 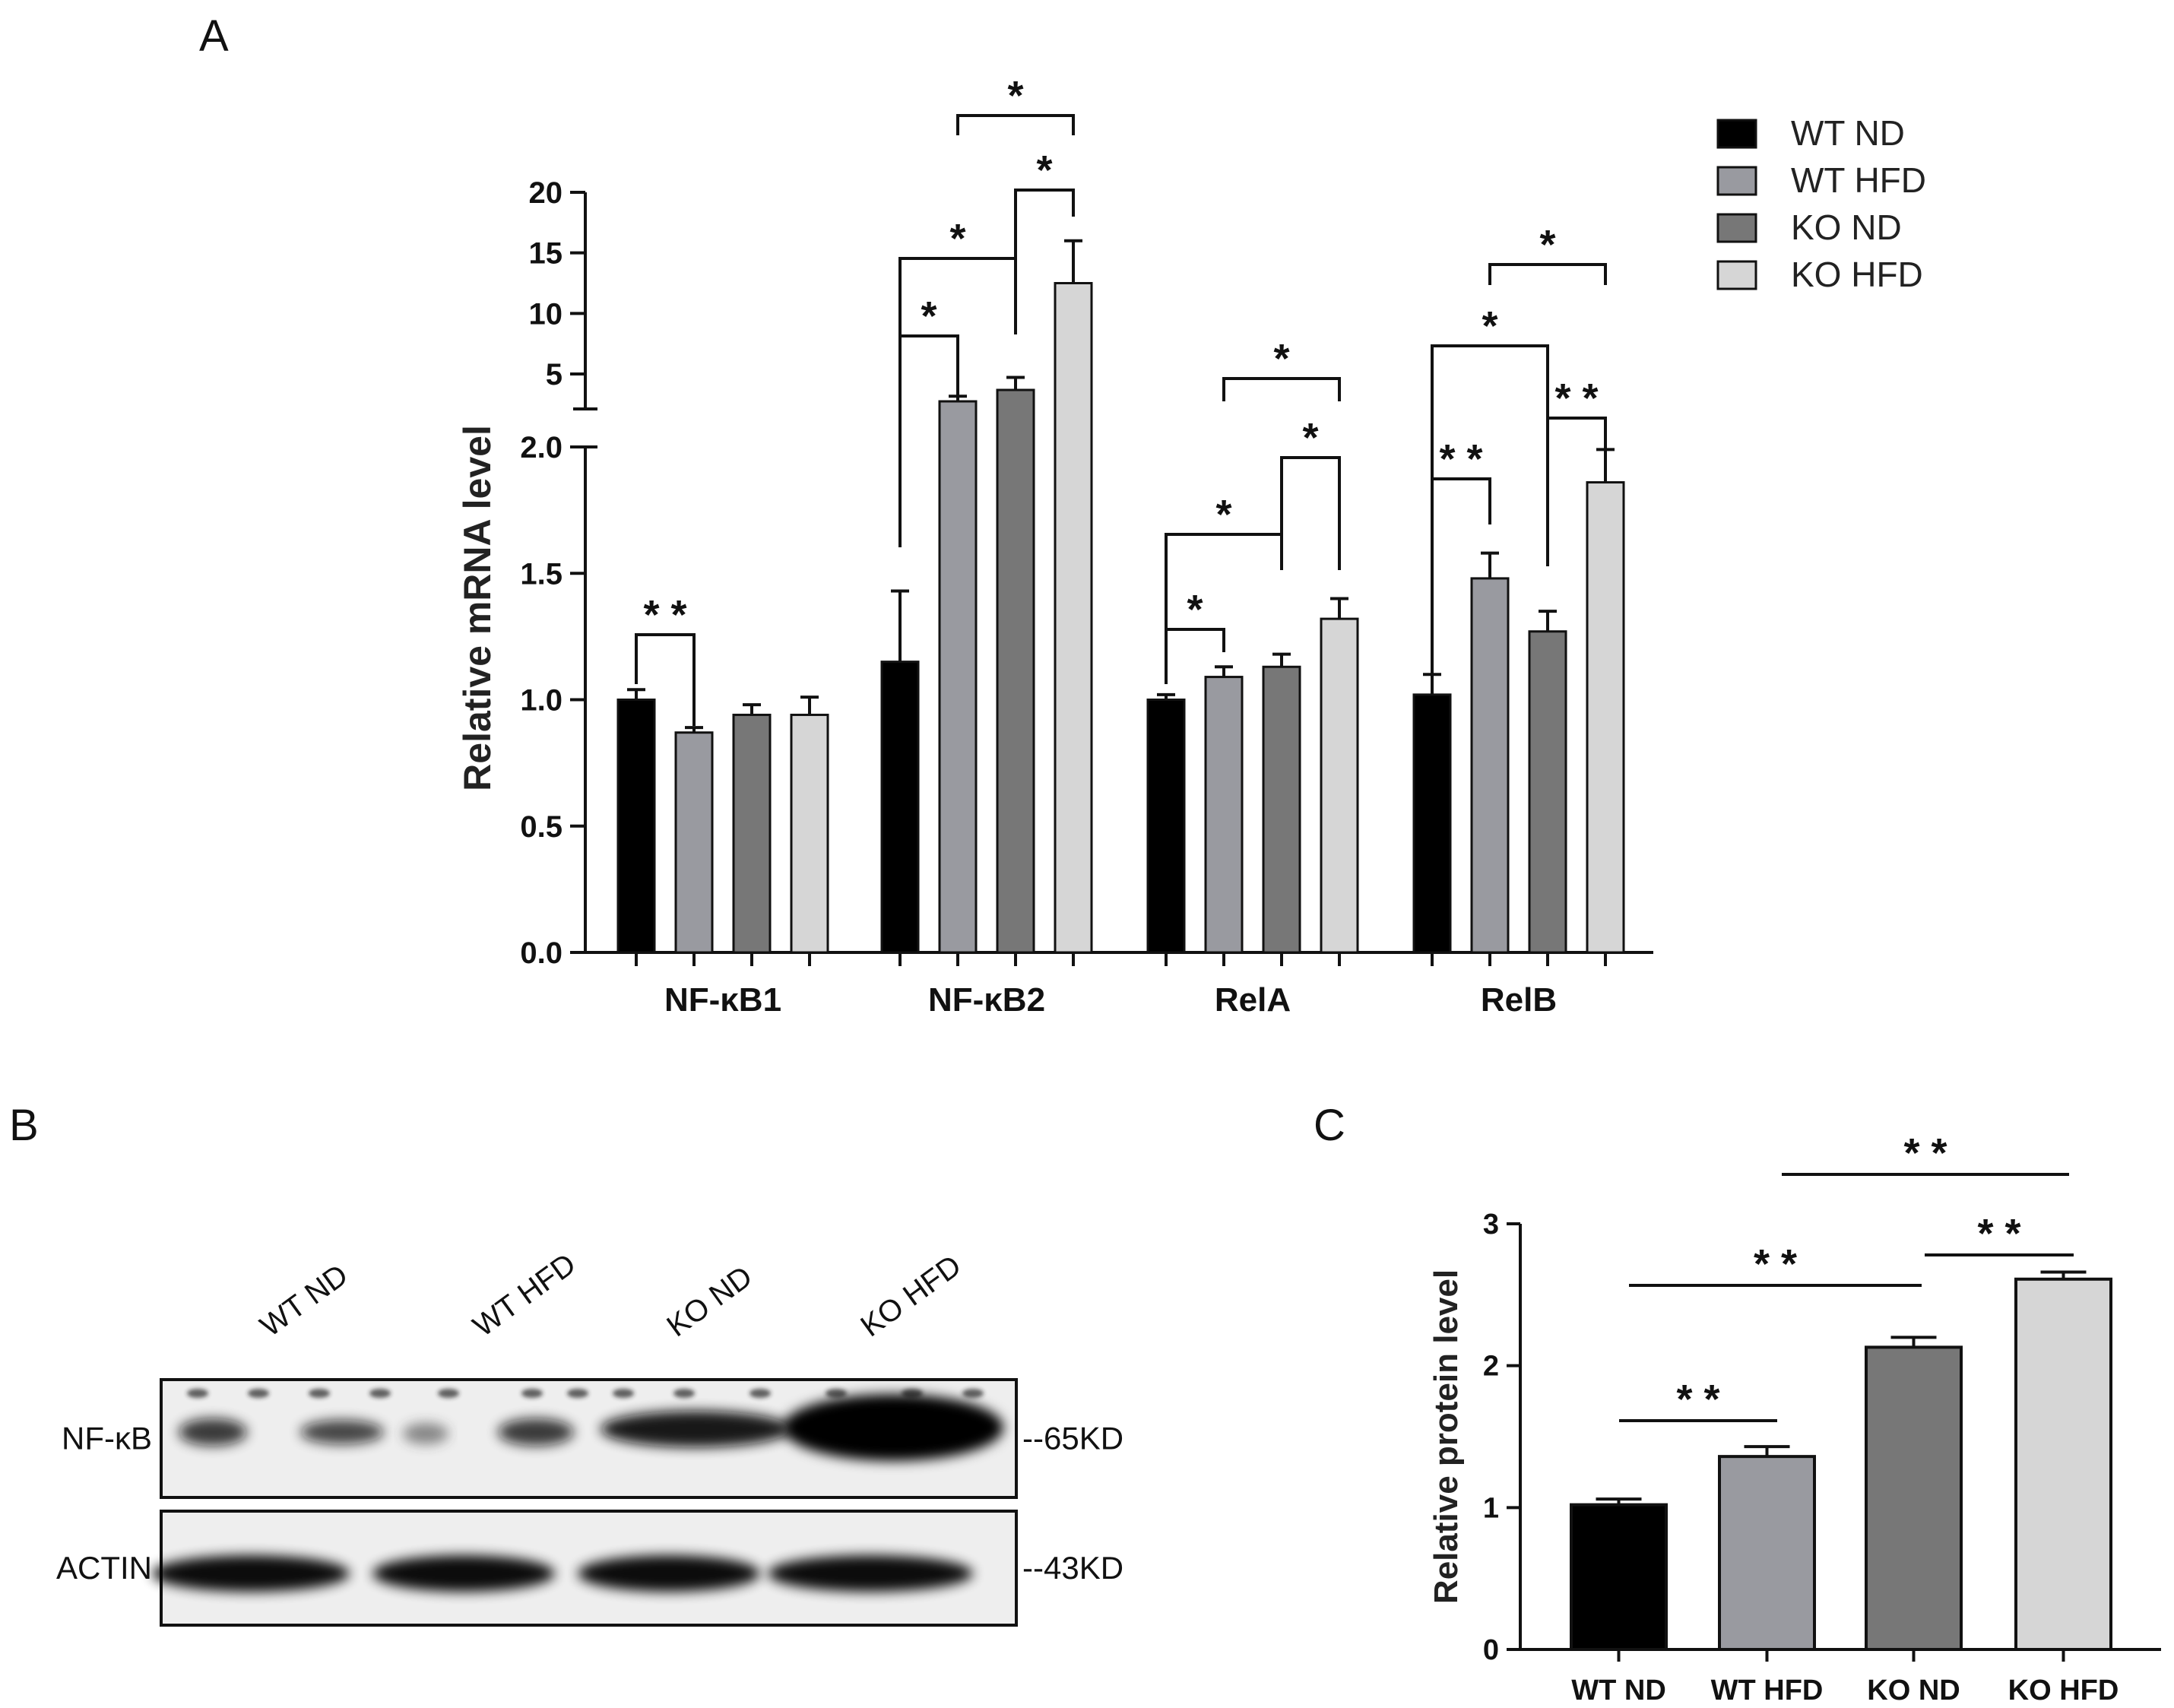 I want to click on chart-c-category-label: WT ND, so click(x=1618, y=1690).